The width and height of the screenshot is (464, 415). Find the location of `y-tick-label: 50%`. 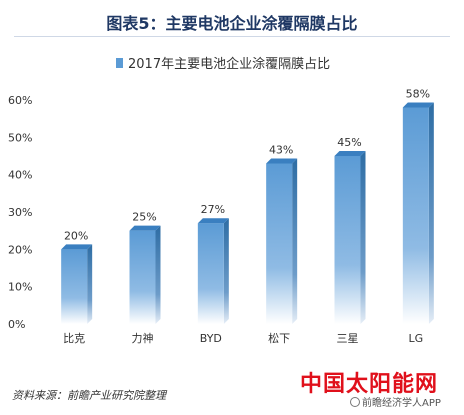

y-tick-label: 50% is located at coordinates (20, 137).